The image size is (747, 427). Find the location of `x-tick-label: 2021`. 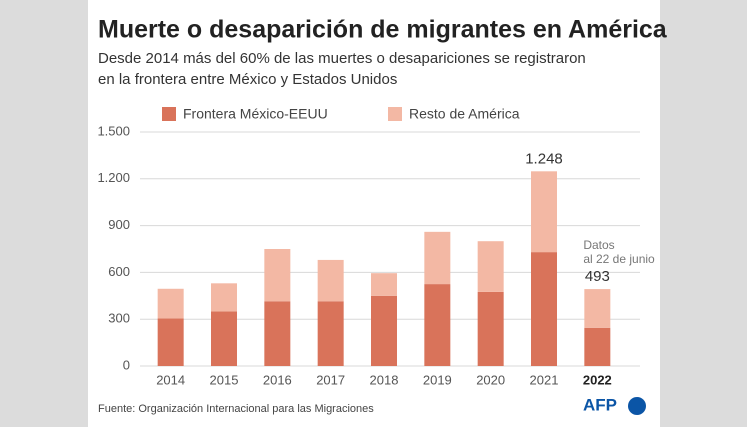

x-tick-label: 2021 is located at coordinates (544, 379).